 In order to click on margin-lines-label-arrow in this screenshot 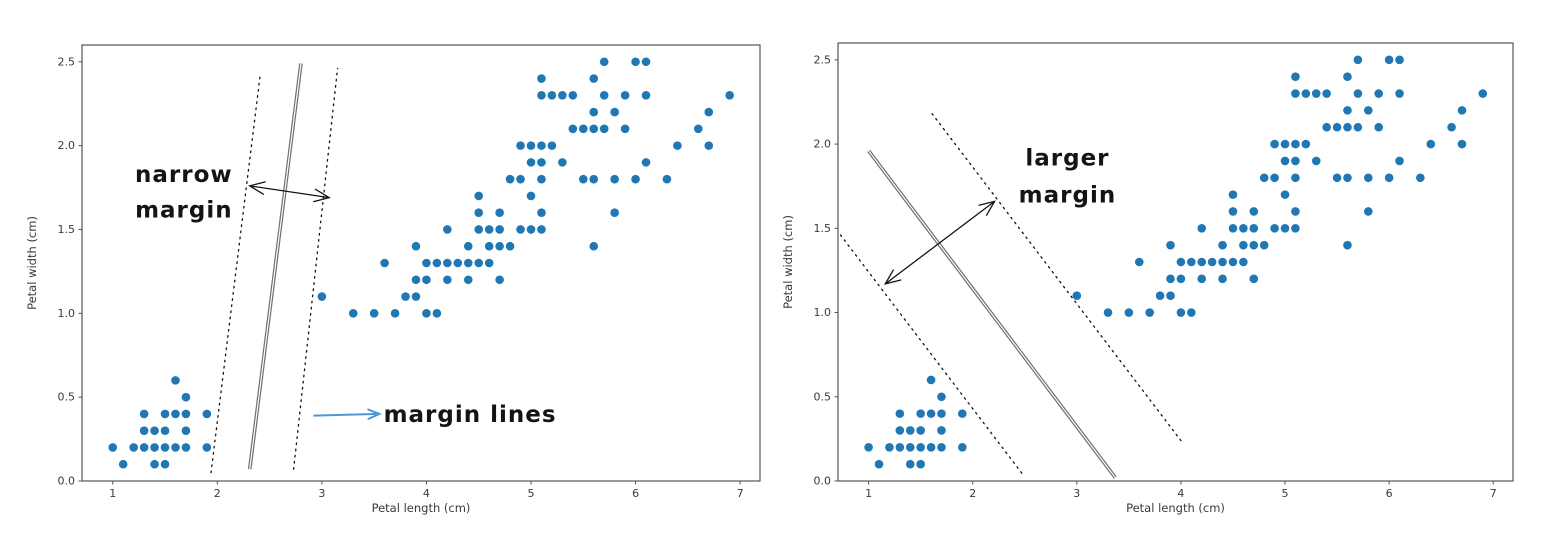, I will do `click(346, 414)`.